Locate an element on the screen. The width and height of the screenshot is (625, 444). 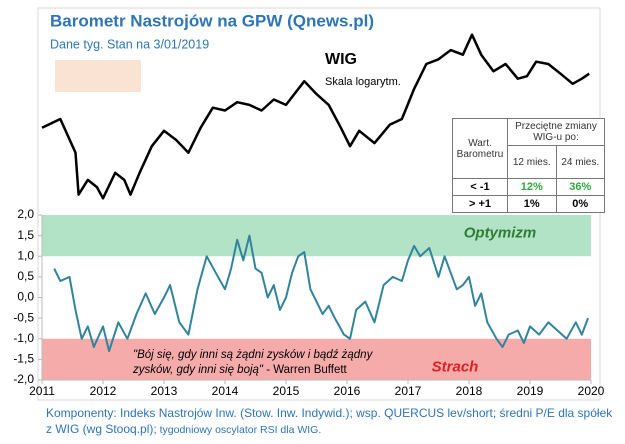
table-column: 12 mies. is located at coordinates (532, 162).